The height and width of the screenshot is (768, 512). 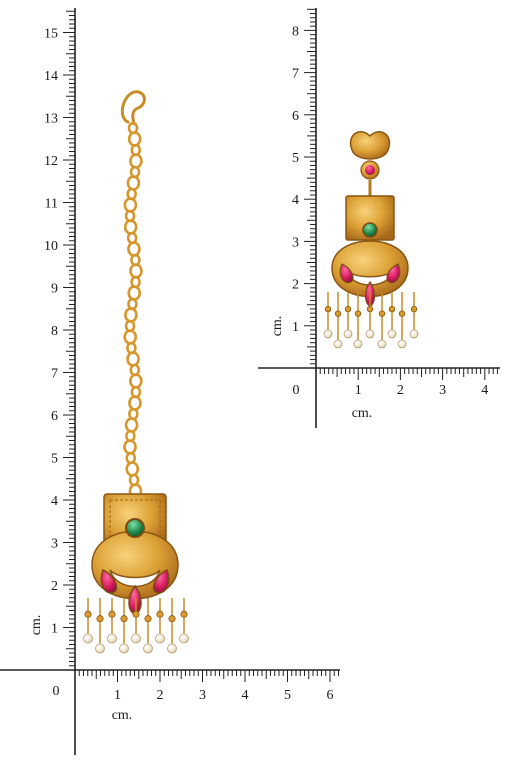 What do you see at coordinates (442, 390) in the screenshot?
I see `right-horizontal-tick-label: 3` at bounding box center [442, 390].